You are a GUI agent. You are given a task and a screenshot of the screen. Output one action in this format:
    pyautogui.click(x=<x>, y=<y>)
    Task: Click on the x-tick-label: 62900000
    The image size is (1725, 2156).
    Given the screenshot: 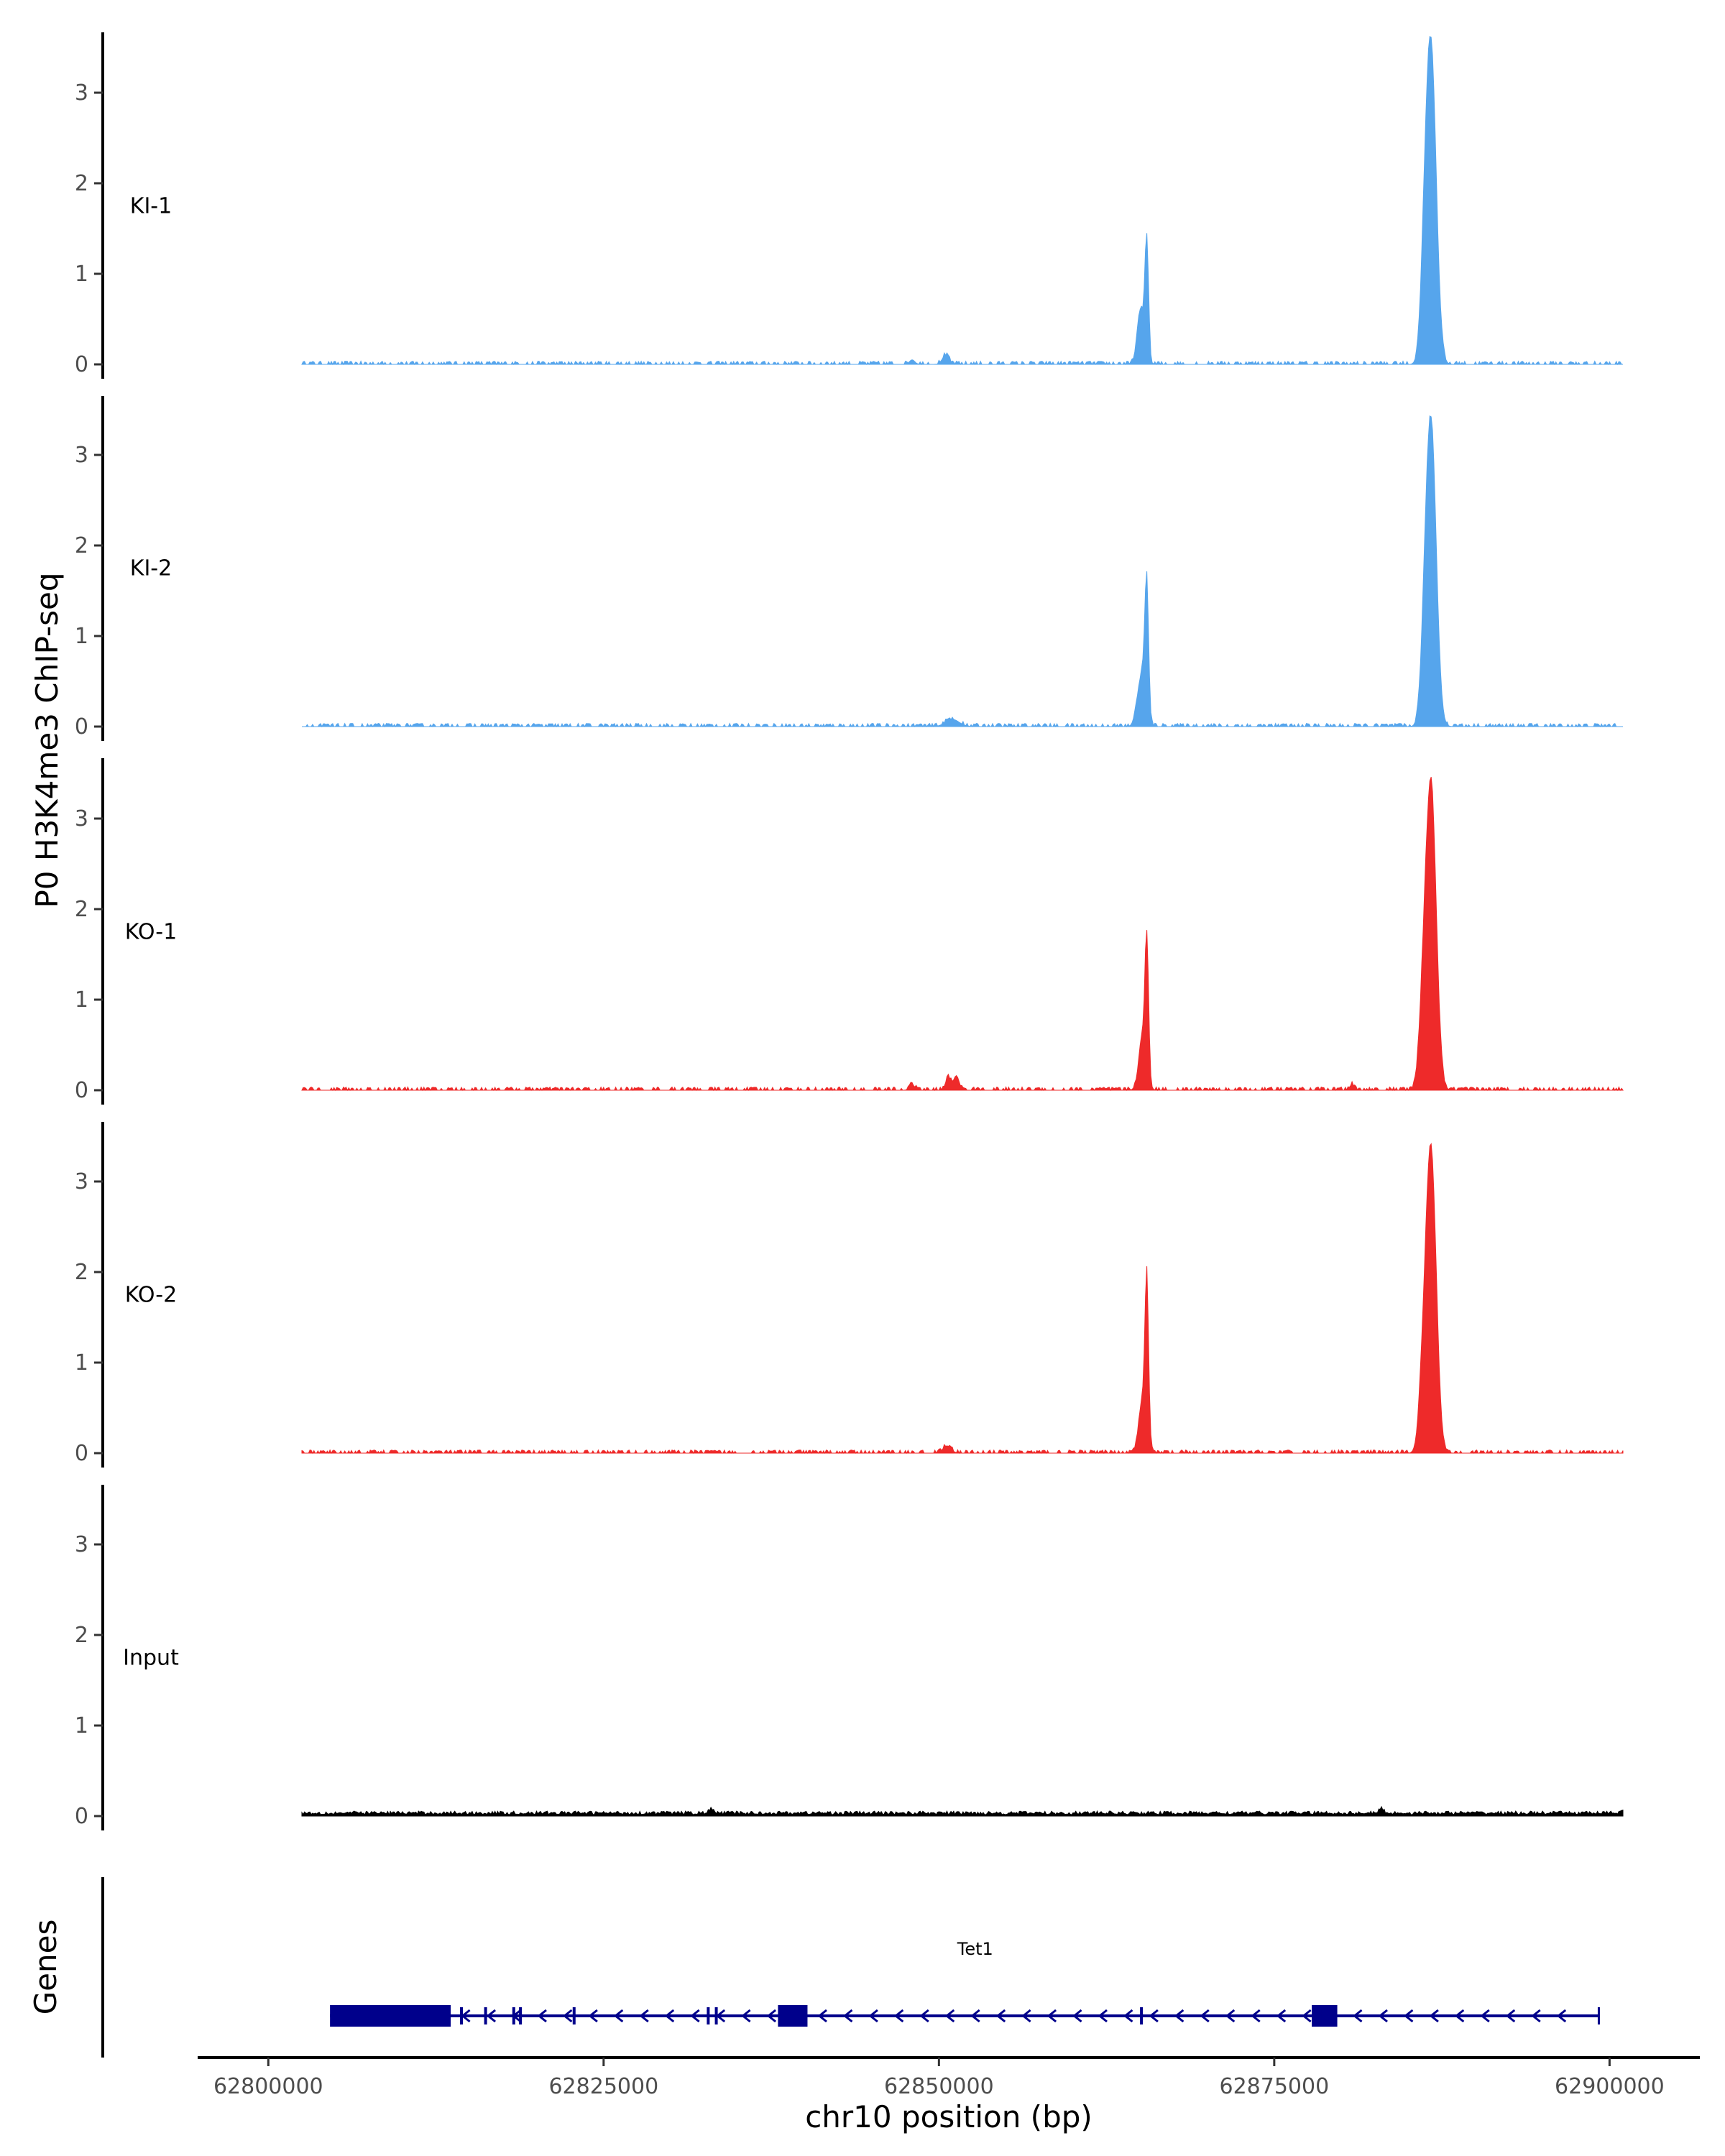 What is the action you would take?
    pyautogui.click(x=1610, y=2086)
    